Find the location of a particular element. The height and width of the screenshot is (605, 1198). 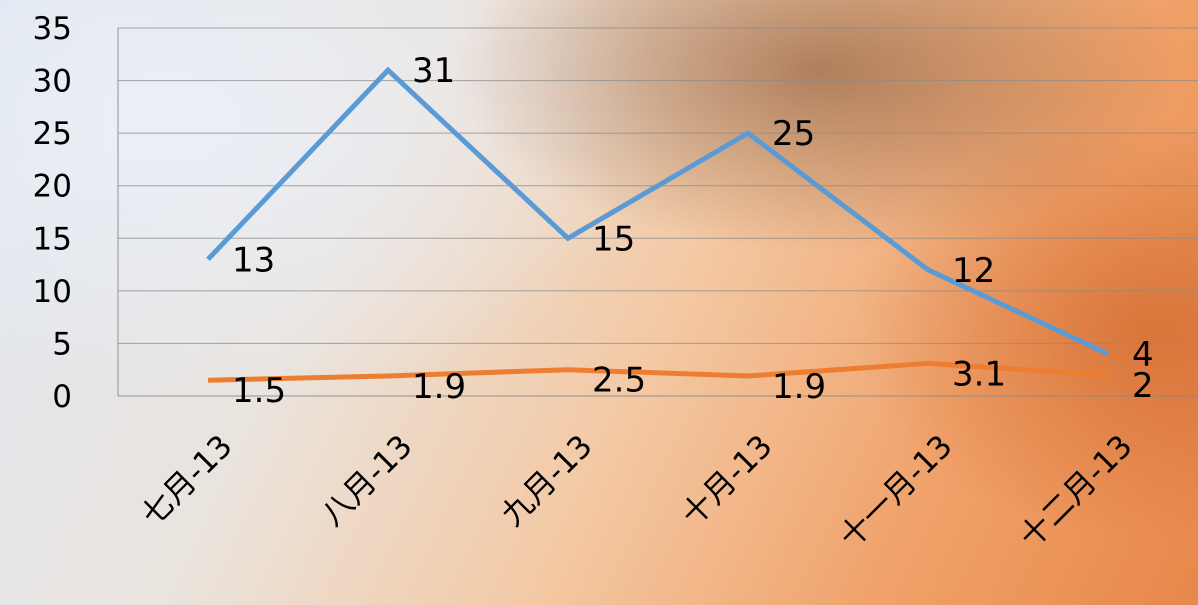

data-label: 2 is located at coordinates (1143, 386).